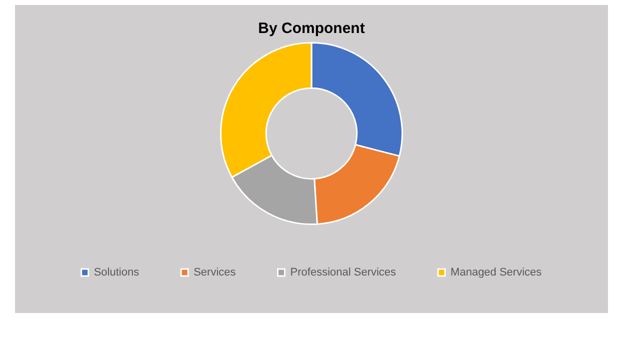 This screenshot has width=620, height=345. Describe the element at coordinates (343, 272) in the screenshot. I see `legend-label: Professional Services` at that location.